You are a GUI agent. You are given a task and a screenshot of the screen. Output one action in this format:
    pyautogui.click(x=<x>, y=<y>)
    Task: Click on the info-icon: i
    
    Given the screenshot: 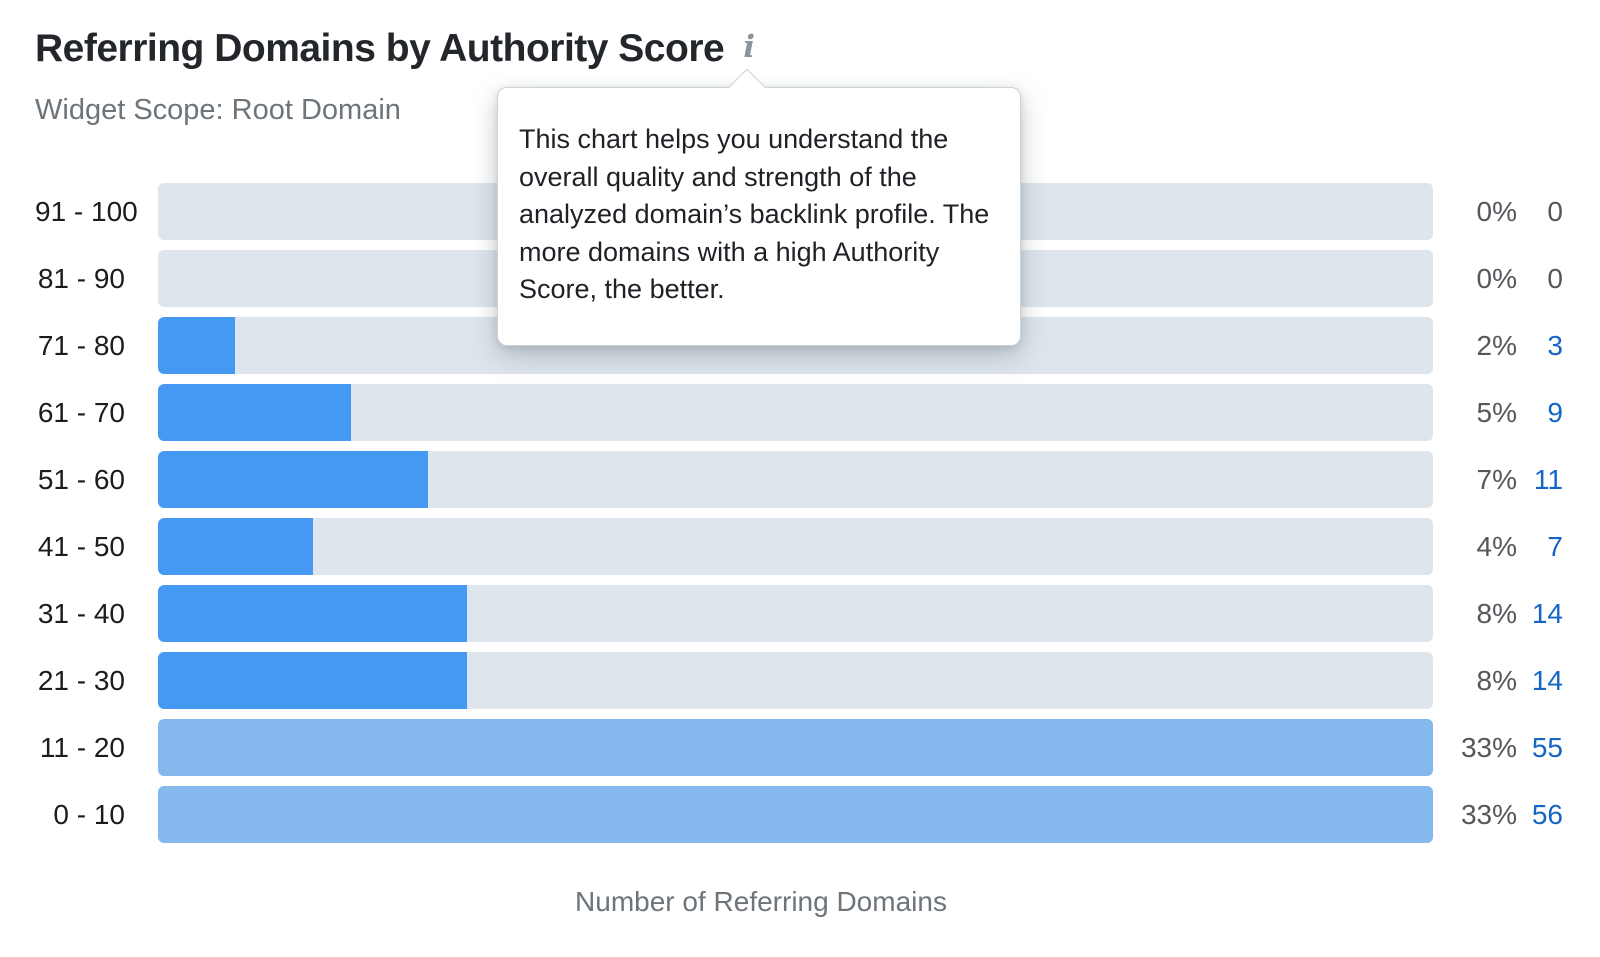 What is the action you would take?
    pyautogui.click(x=749, y=47)
    